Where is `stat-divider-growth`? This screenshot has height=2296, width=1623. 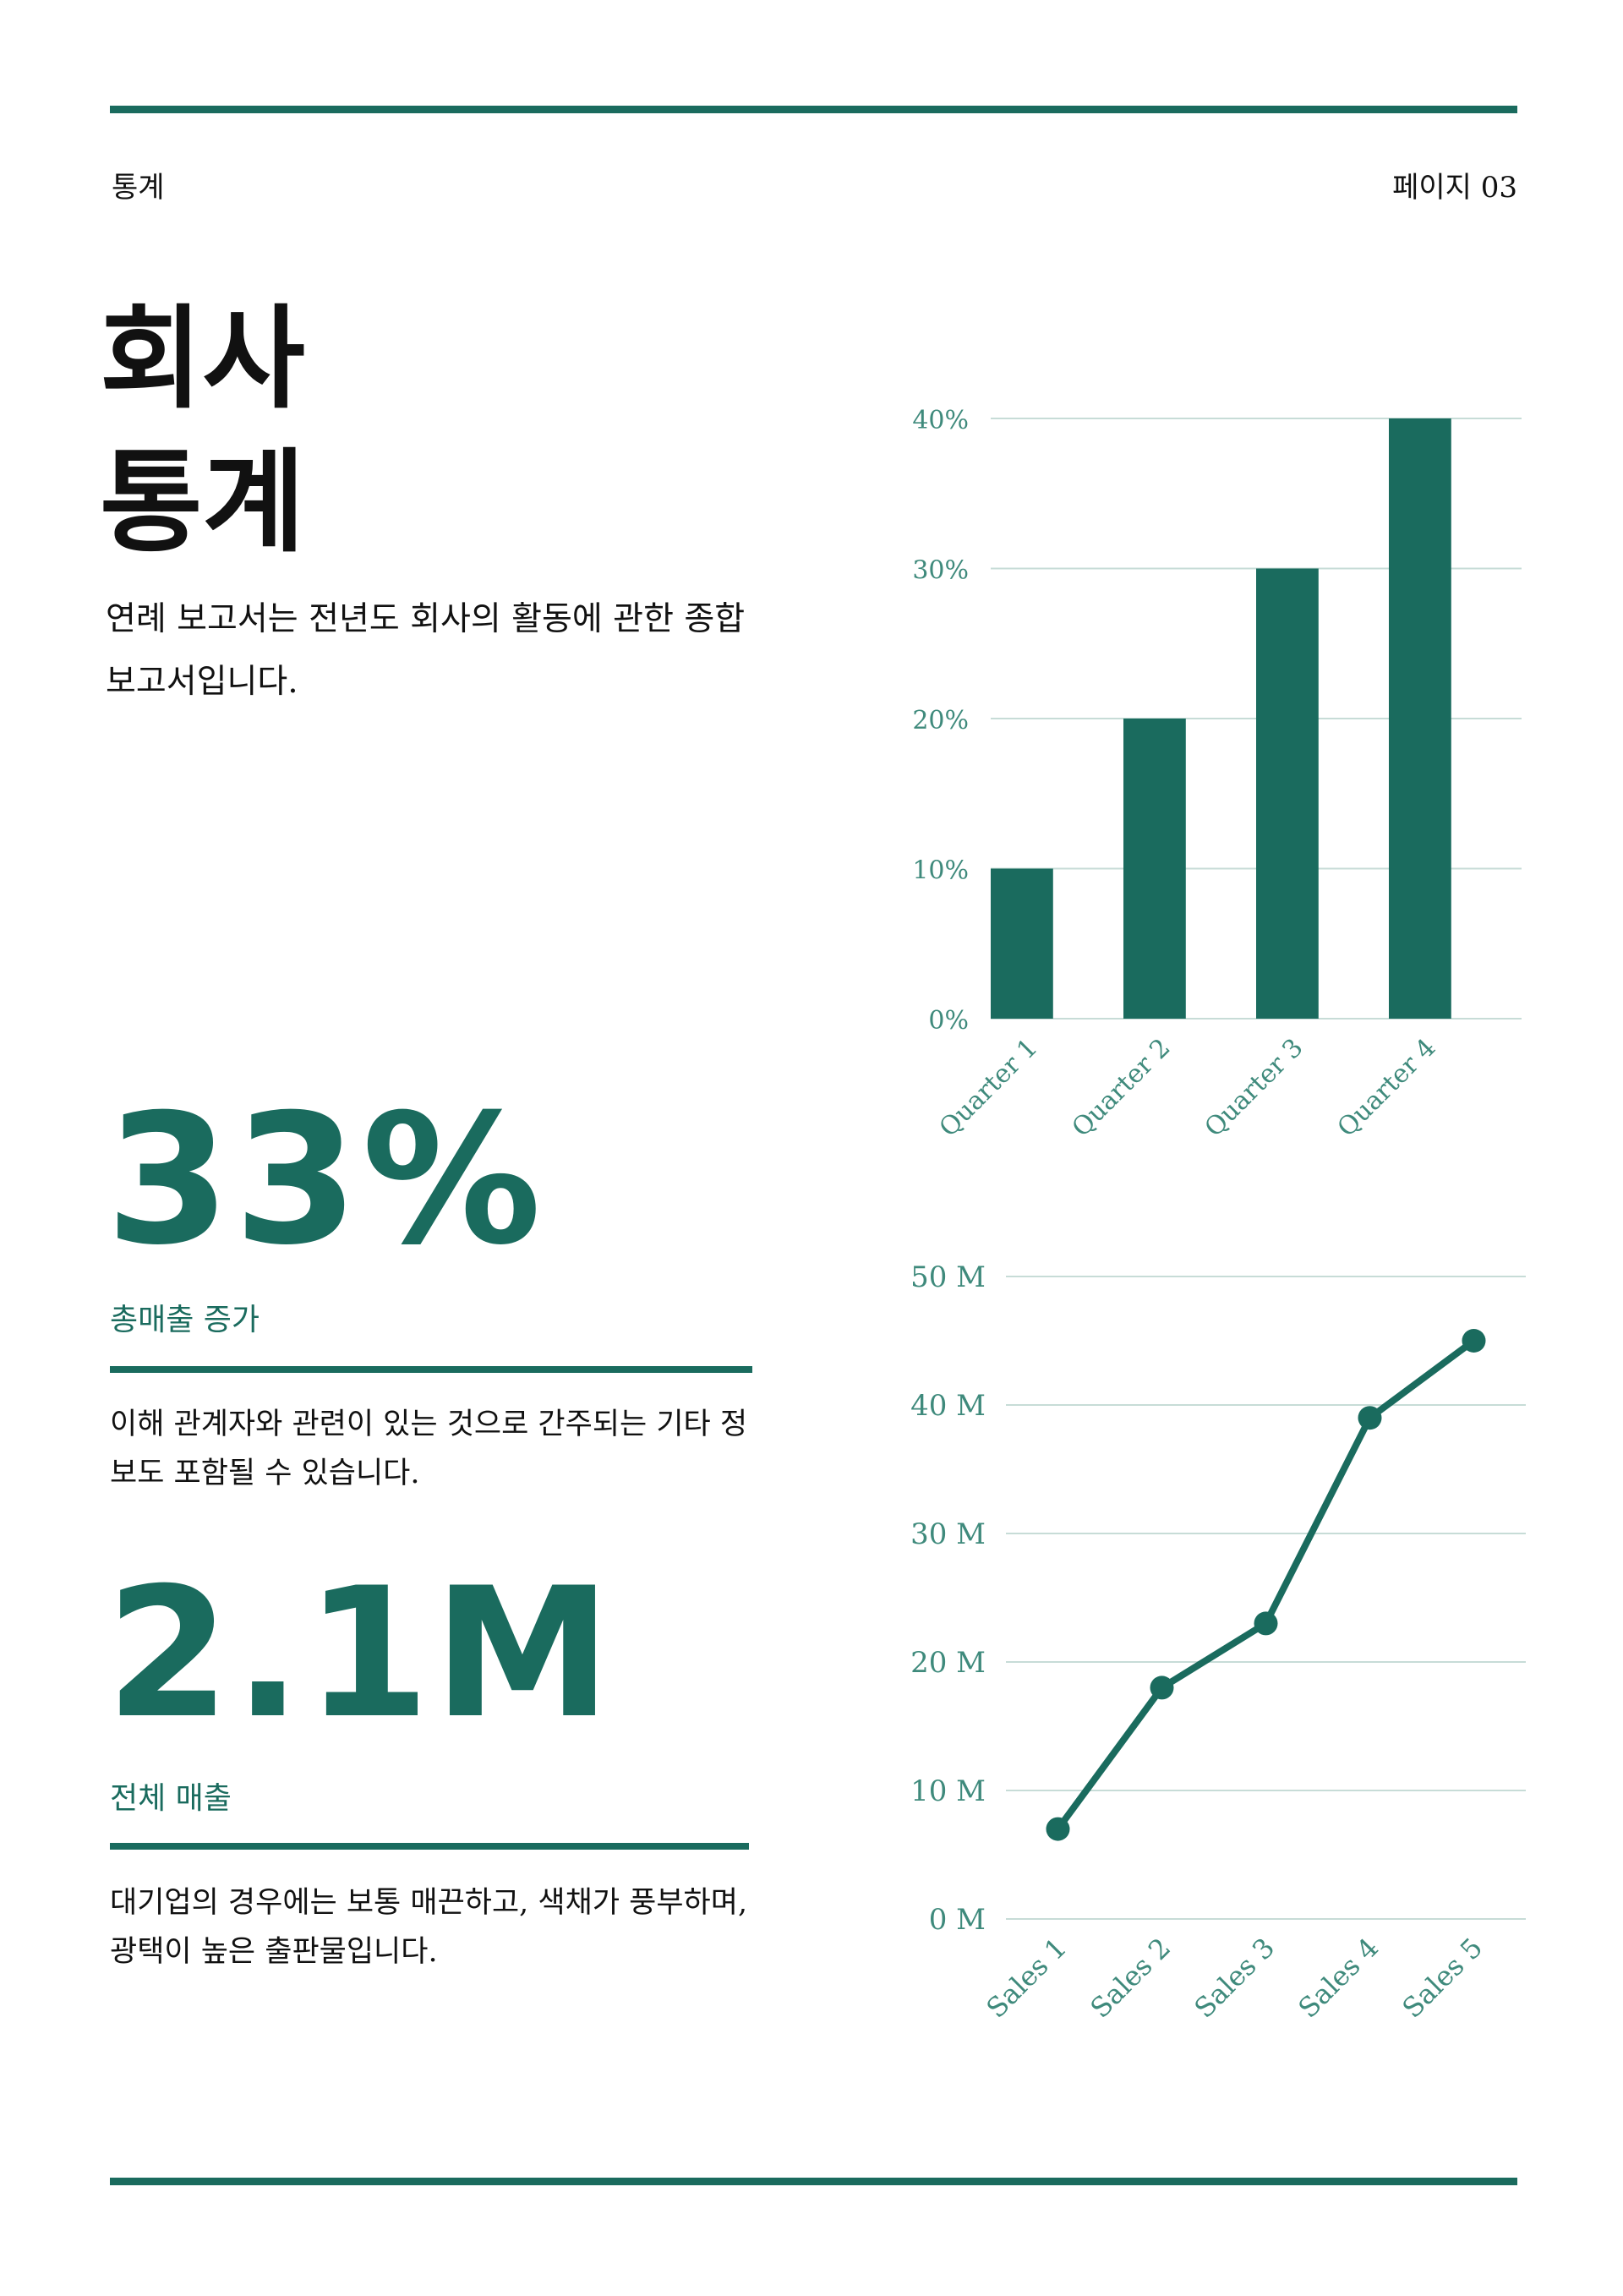 stat-divider-growth is located at coordinates (431, 1369).